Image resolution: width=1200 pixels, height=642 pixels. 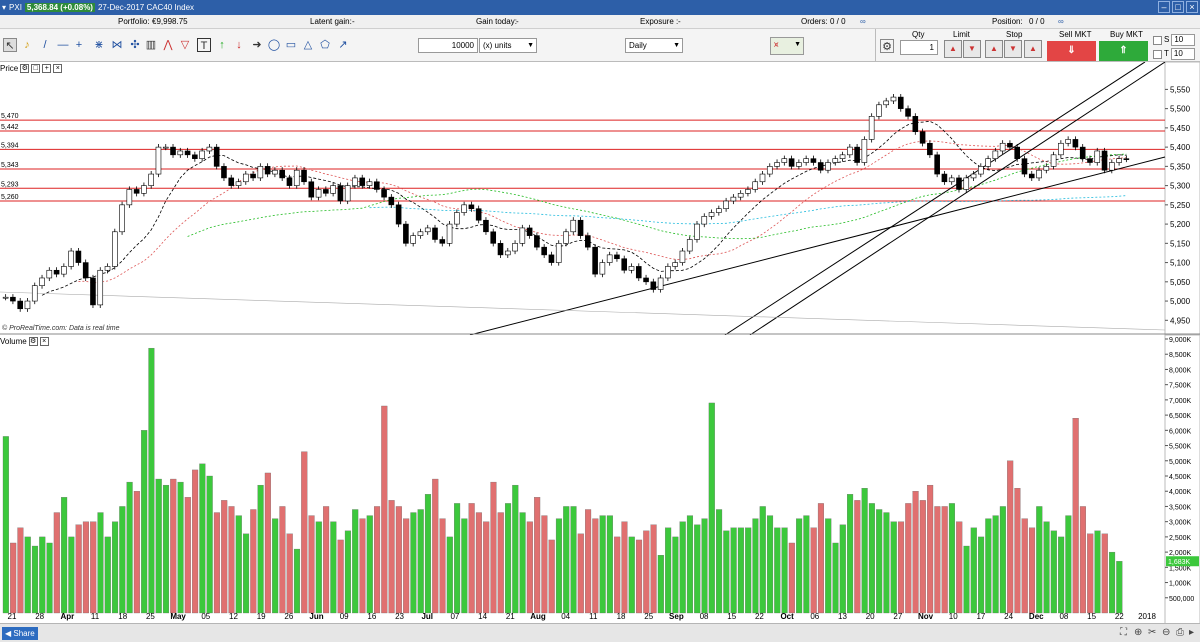 I want to click on stop-buy-button: ▼, so click(x=1013, y=49).